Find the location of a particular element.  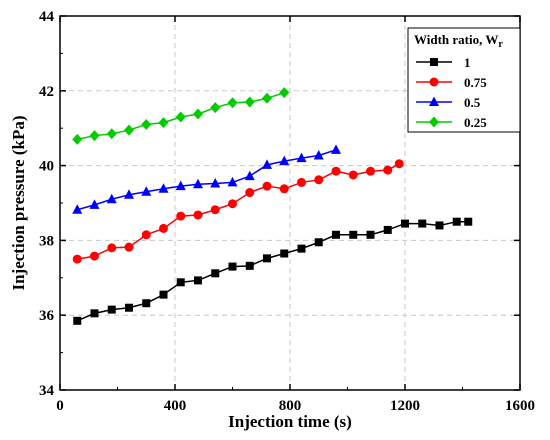

x-tick-label: 1600 is located at coordinates (520, 406).